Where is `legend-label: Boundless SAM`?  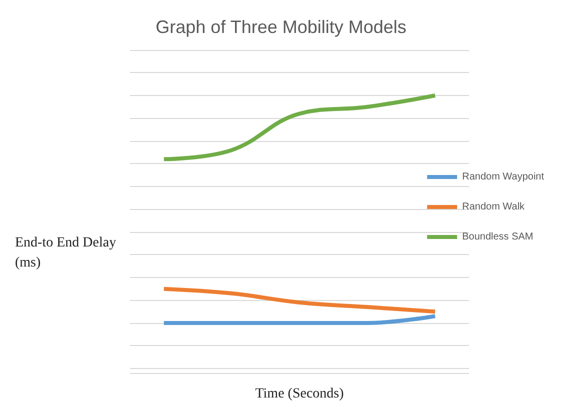
legend-label: Boundless SAM is located at coordinates (498, 237).